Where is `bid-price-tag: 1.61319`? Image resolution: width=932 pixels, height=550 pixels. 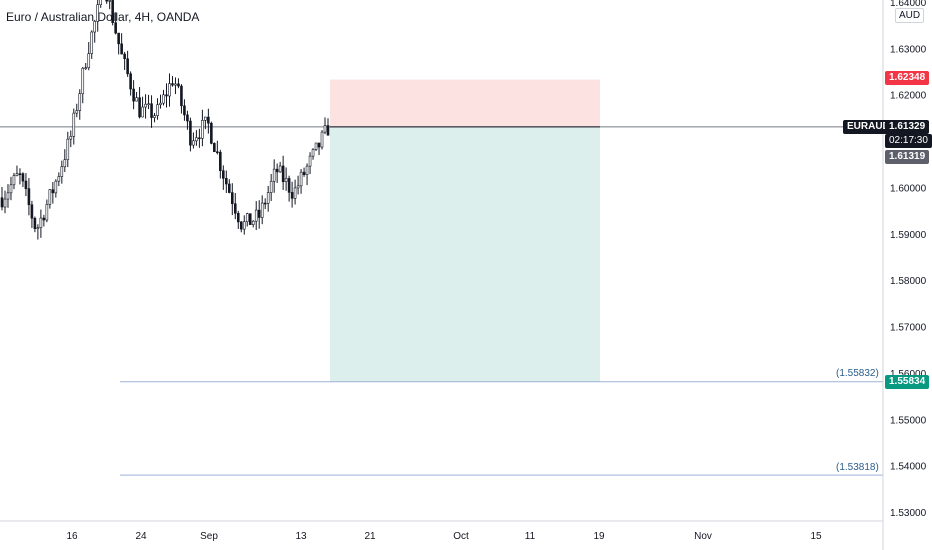 bid-price-tag: 1.61319 is located at coordinates (907, 157).